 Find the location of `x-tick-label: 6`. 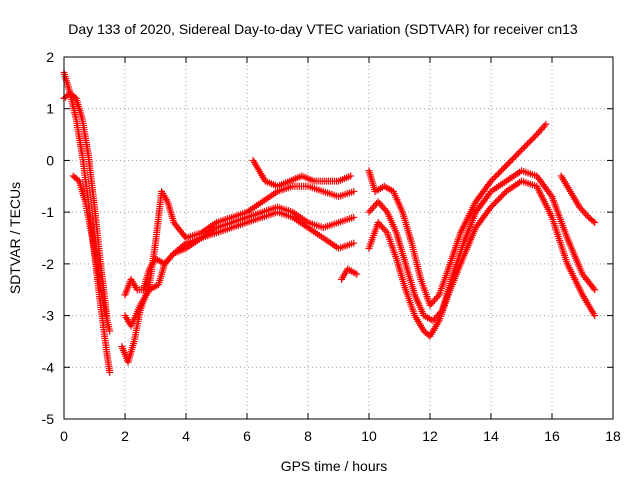

x-tick-label: 6 is located at coordinates (247, 436).